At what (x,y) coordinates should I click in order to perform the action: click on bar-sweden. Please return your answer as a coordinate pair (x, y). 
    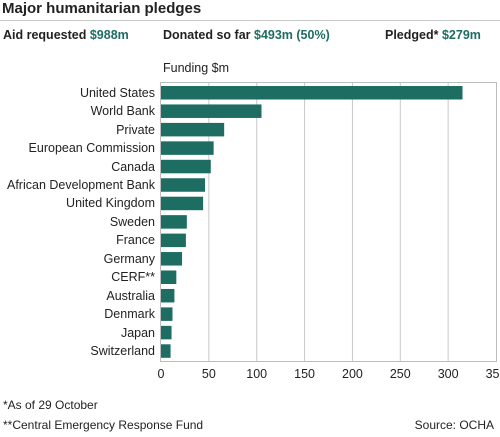
    Looking at the image, I should click on (174, 222).